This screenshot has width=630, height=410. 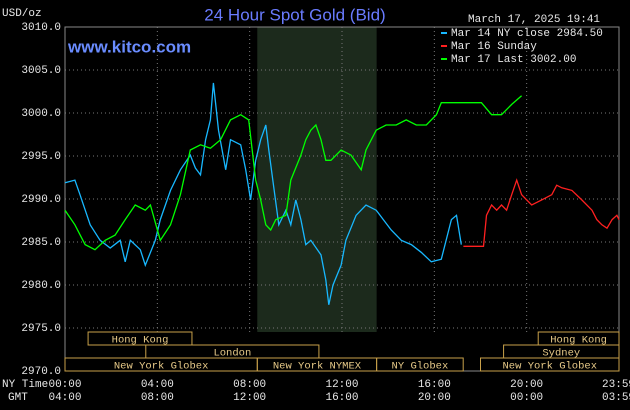 What do you see at coordinates (526, 398) in the screenshot?
I see `gmt-tick-label: 00:00` at bounding box center [526, 398].